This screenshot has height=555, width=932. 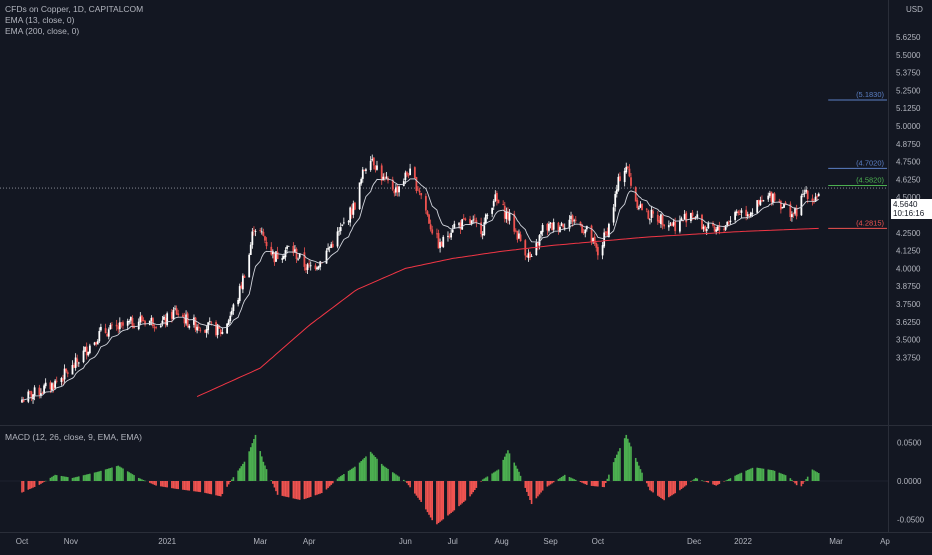 What do you see at coordinates (908, 144) in the screenshot?
I see `price-tick-label: 4.8750` at bounding box center [908, 144].